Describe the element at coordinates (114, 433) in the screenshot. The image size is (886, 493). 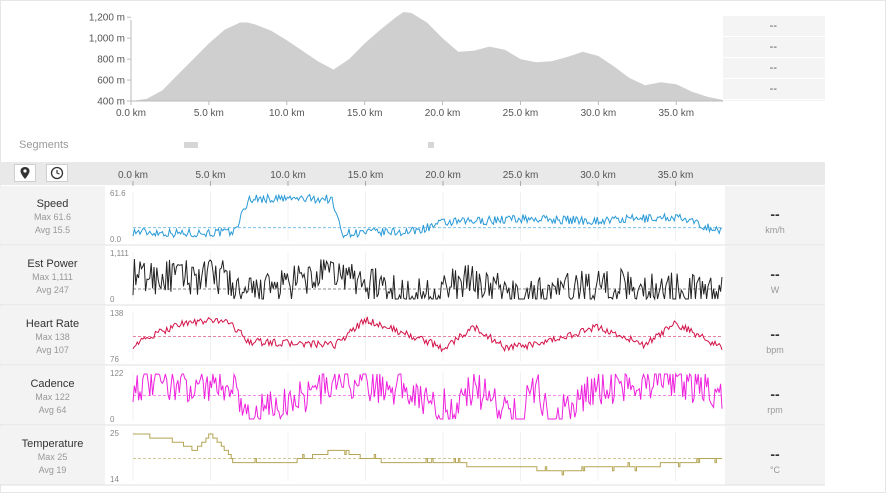
I see `panel-y-max-label: 25` at that location.